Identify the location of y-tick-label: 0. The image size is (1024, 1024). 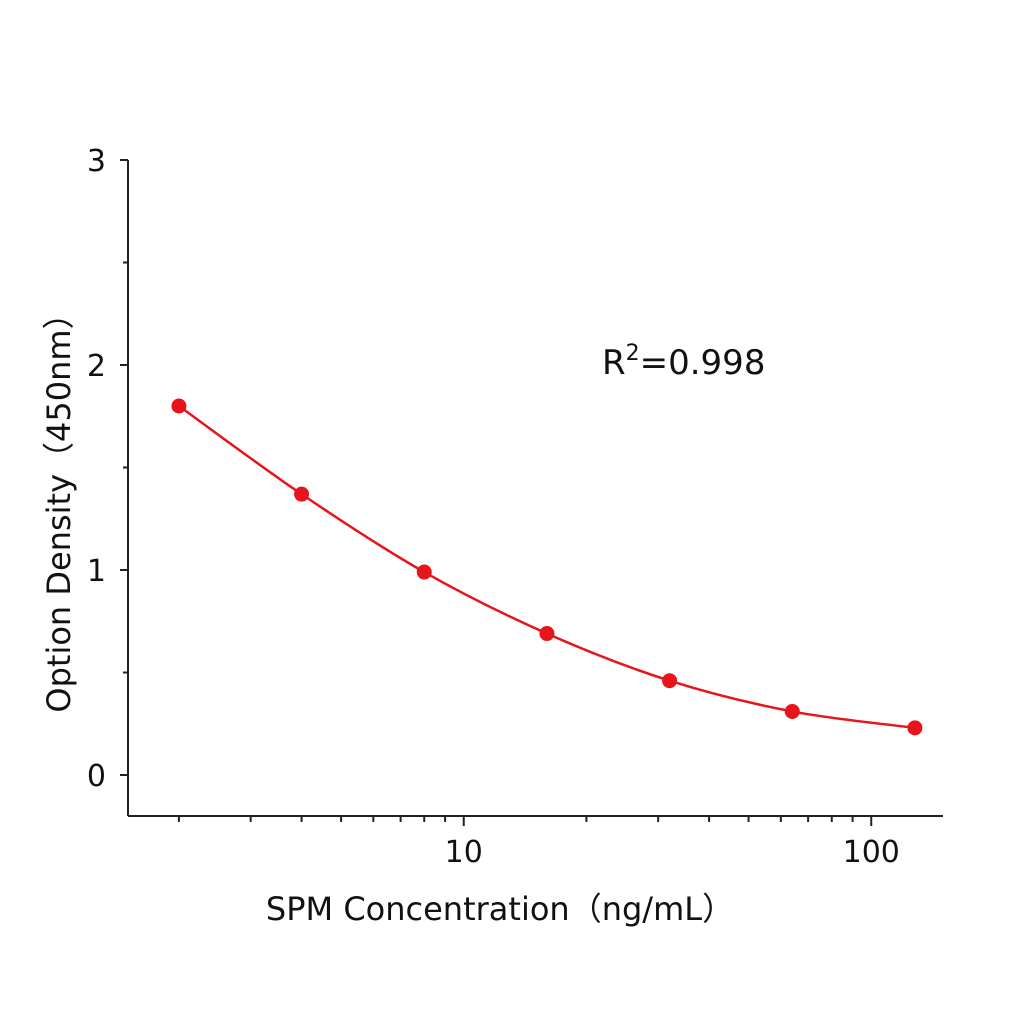
(96, 776).